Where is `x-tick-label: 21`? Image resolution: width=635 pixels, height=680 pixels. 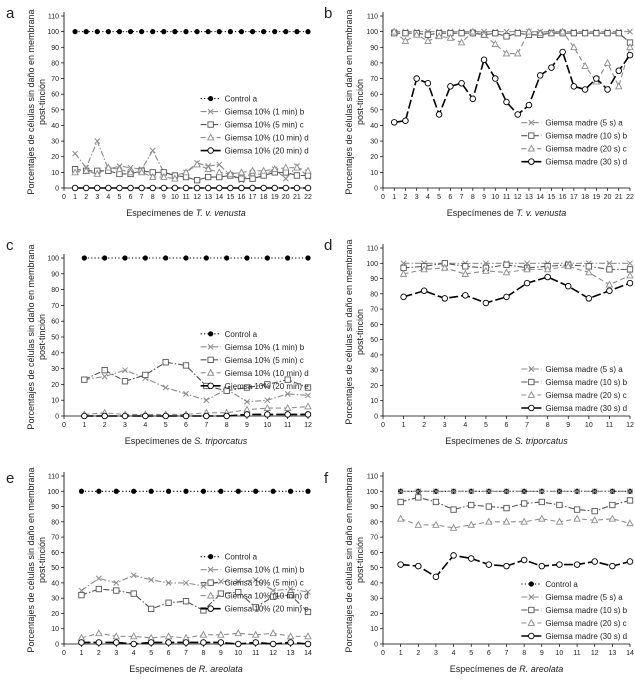 x-tick-label: 21 is located at coordinates (619, 197).